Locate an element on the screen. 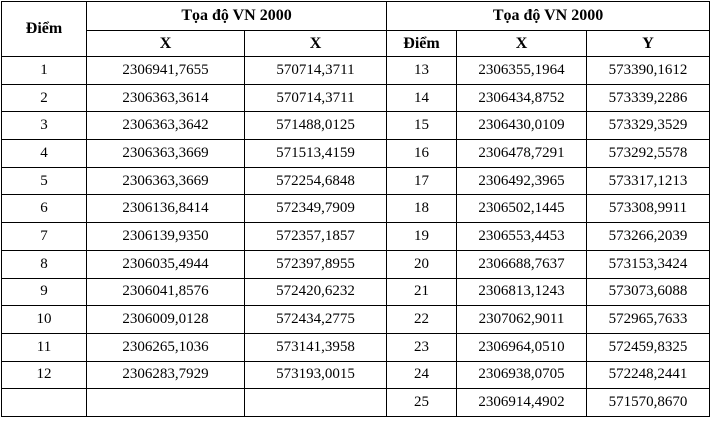  table-cell: 573339,2286 is located at coordinates (648, 98).